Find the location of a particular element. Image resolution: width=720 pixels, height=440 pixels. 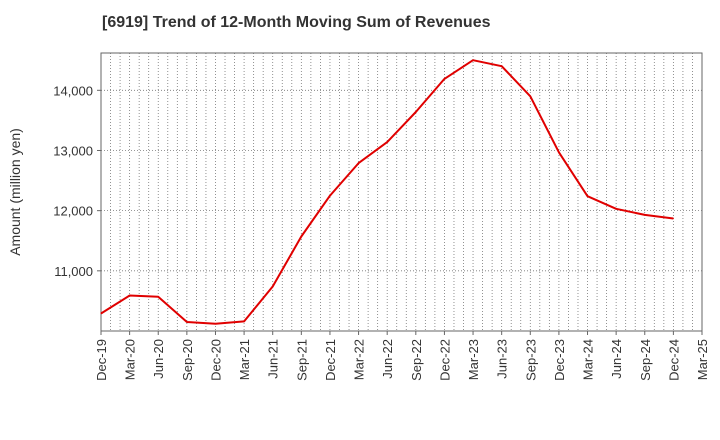

x-tick-label: Dec-20 is located at coordinates (215, 360).